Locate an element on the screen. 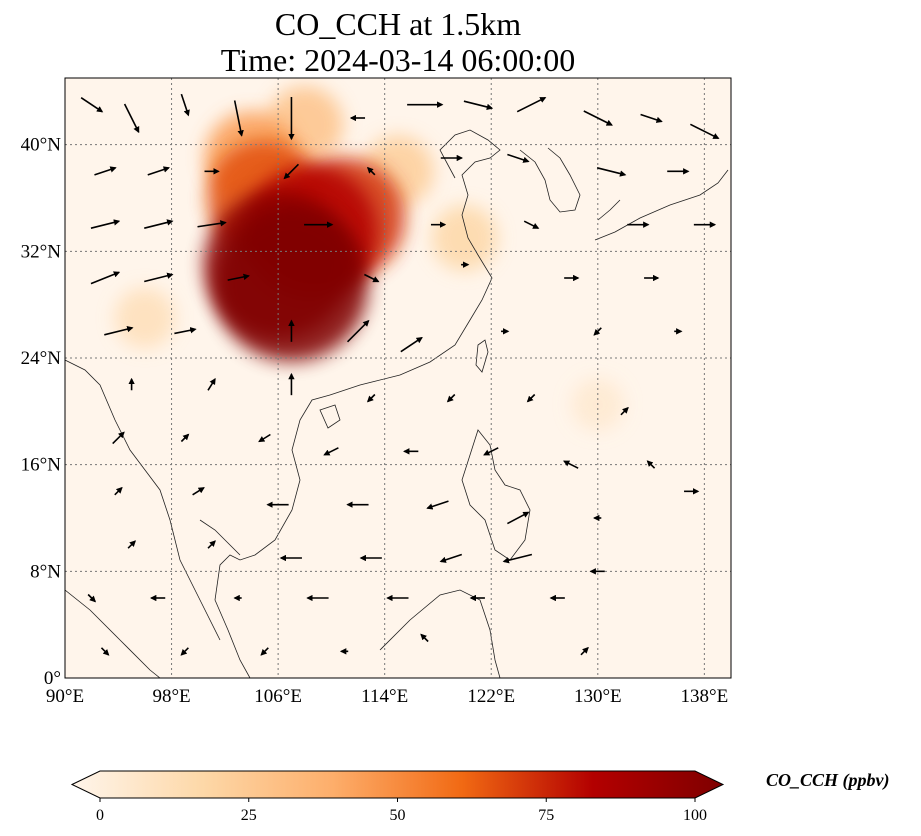 The height and width of the screenshot is (836, 921). lon-tick-label: 98°E is located at coordinates (171, 696).